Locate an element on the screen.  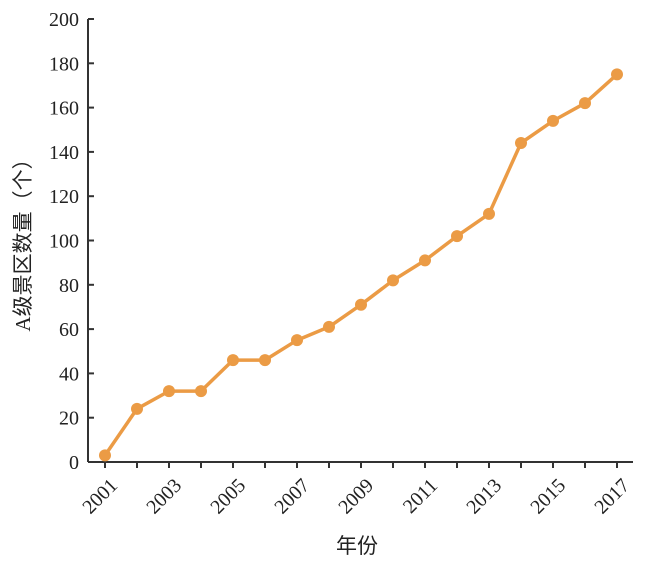
x-tick-label: 2017 is located at coordinates (612, 497).